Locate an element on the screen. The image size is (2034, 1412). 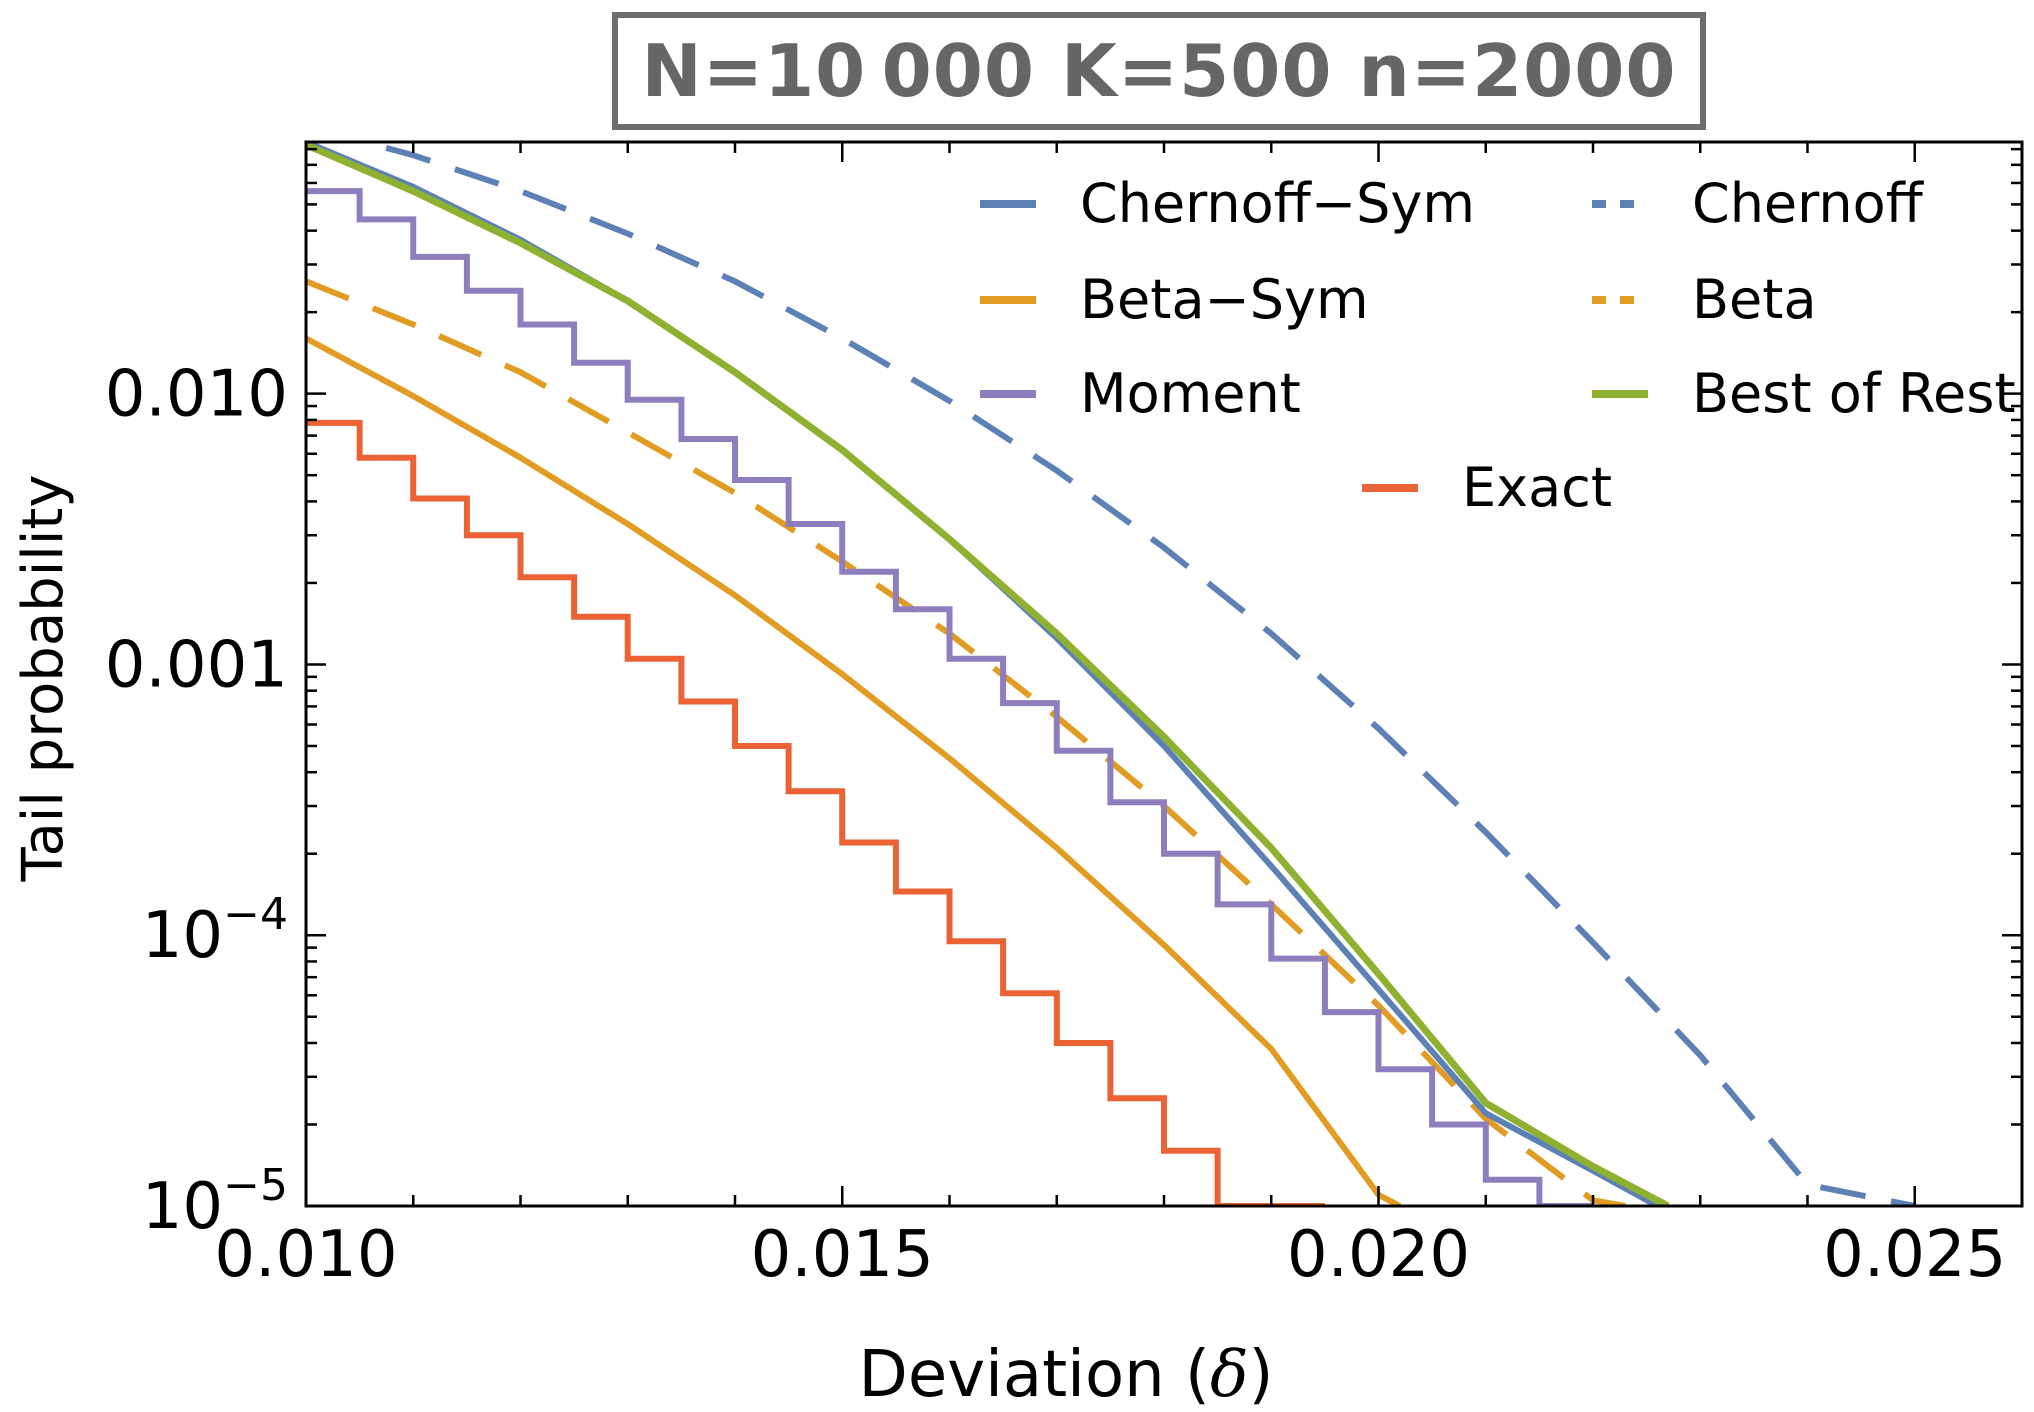
legend-item: Moment is located at coordinates (1140, 393).